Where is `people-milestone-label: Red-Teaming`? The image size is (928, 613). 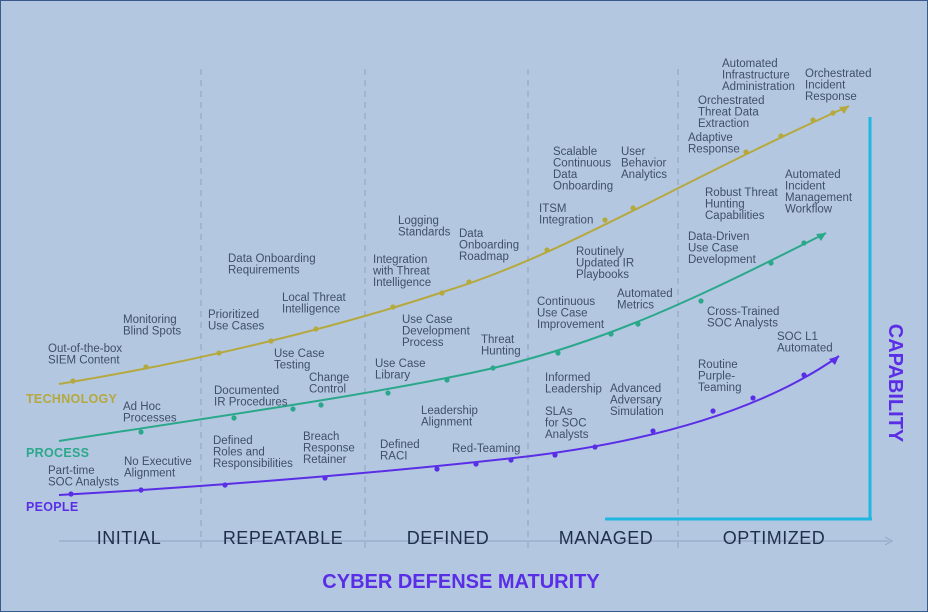
people-milestone-label: Red-Teaming is located at coordinates (486, 449).